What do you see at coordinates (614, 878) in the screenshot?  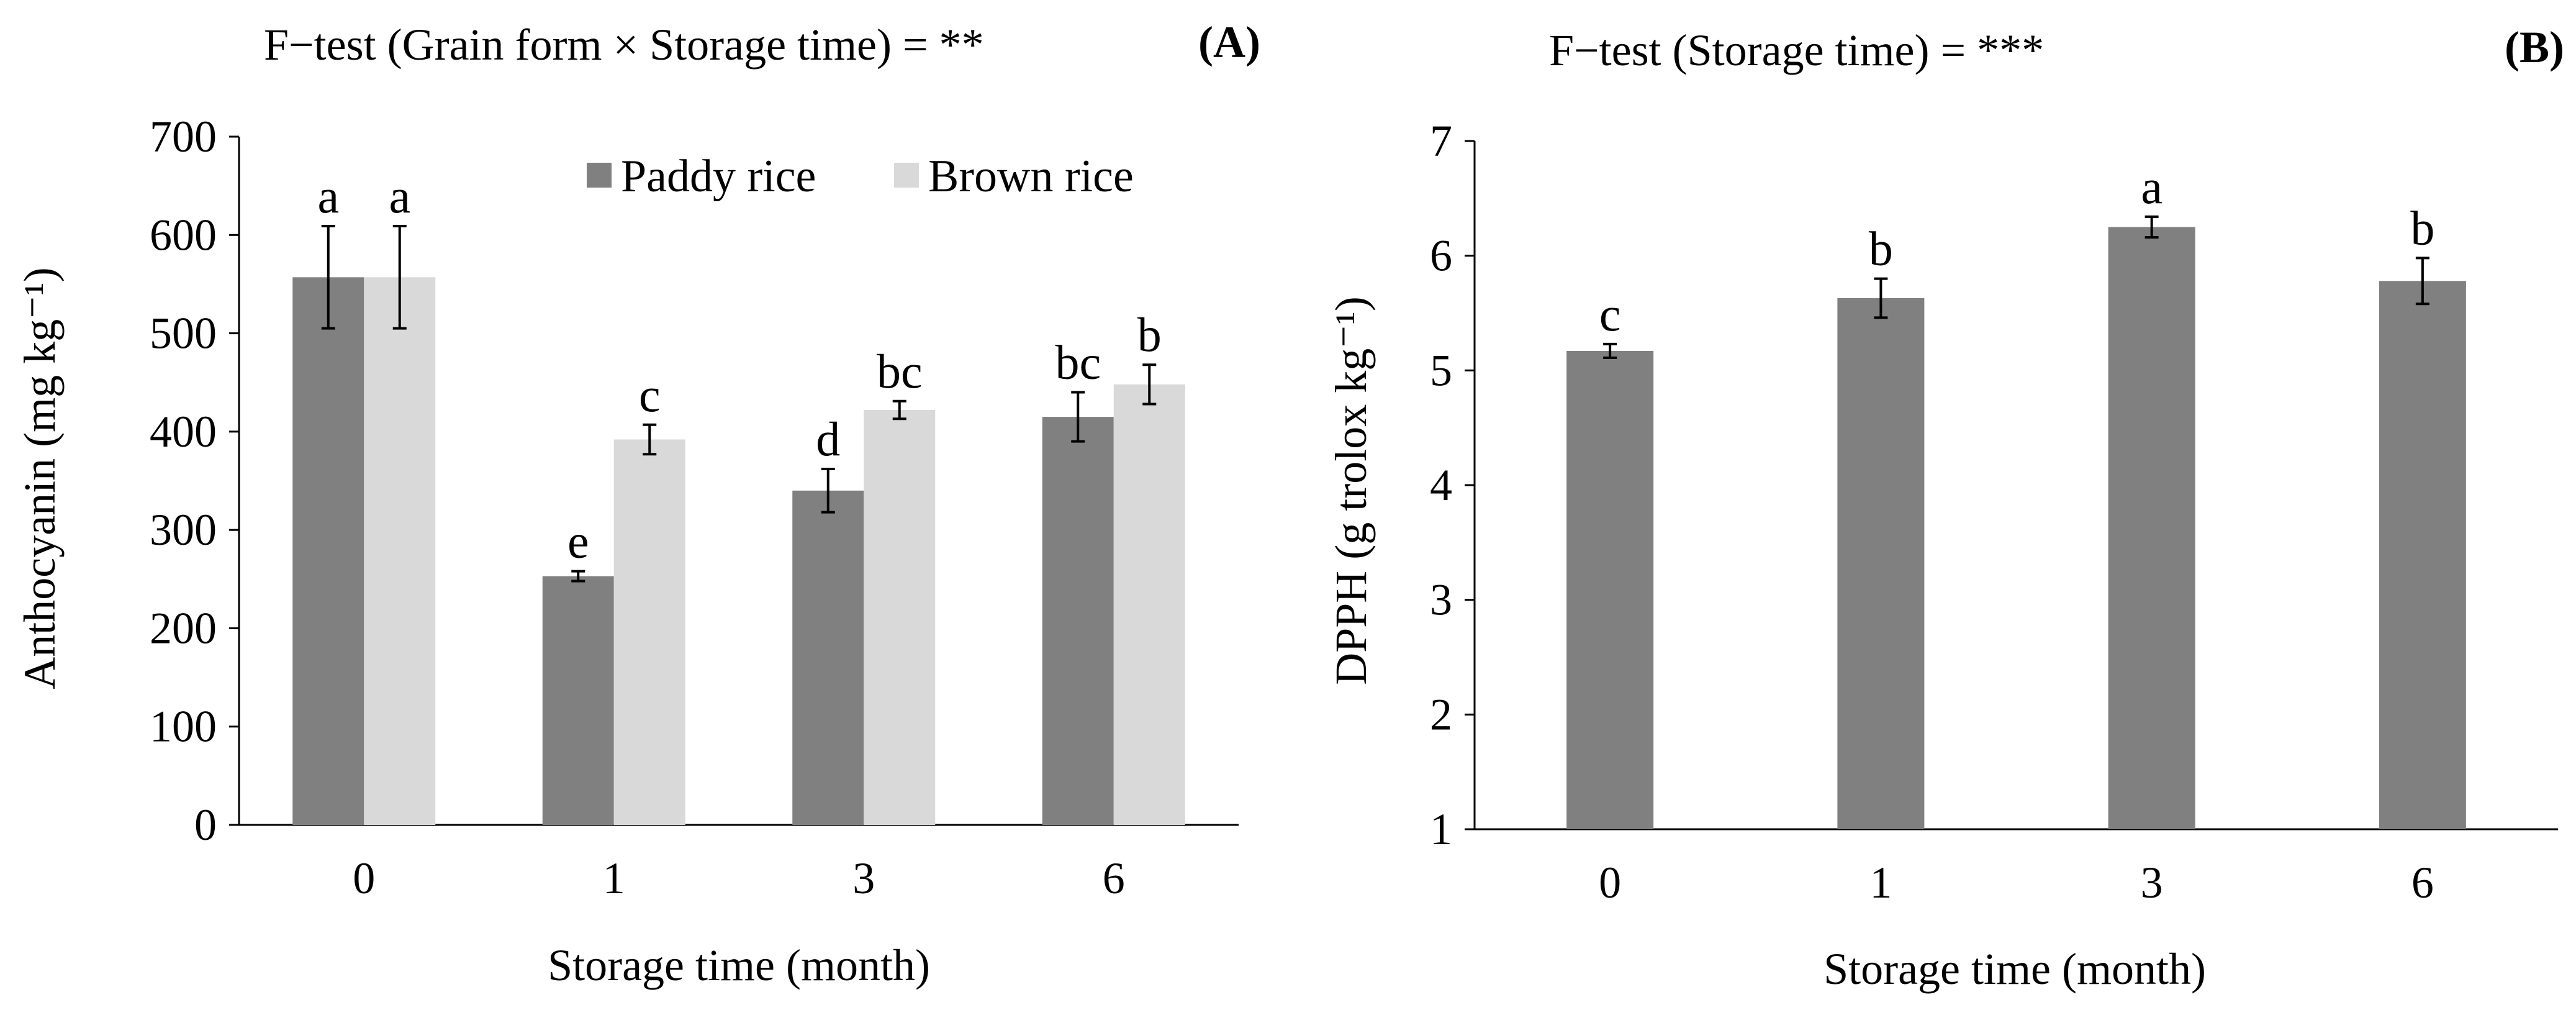 I see `chart-a-x-tick-label: 1` at bounding box center [614, 878].